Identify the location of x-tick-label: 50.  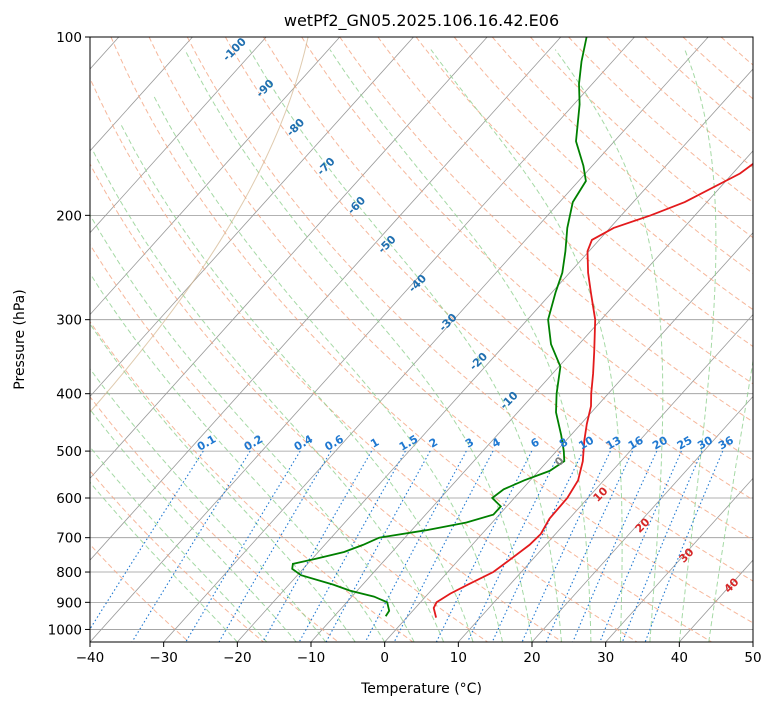
(752, 658).